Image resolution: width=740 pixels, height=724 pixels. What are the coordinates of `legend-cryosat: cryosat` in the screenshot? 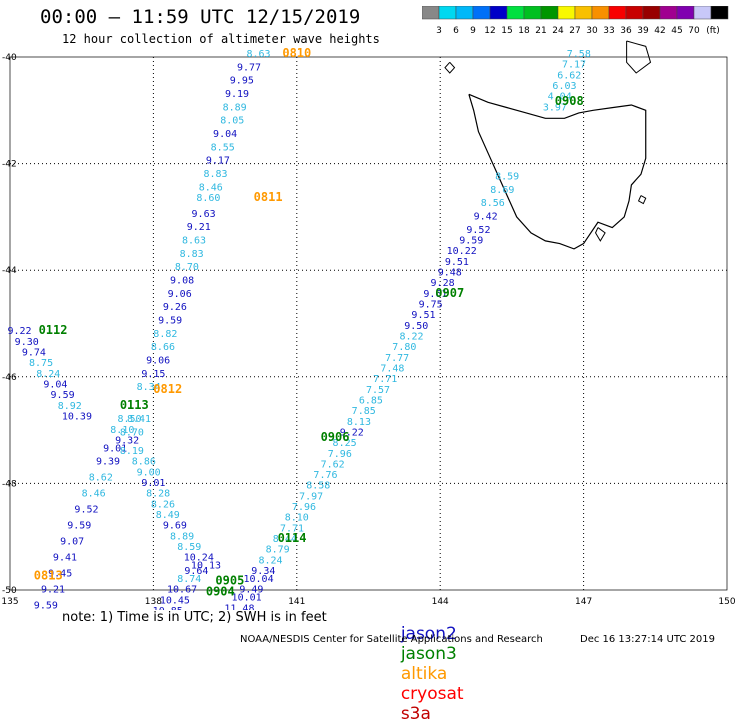 It's located at (432, 694).